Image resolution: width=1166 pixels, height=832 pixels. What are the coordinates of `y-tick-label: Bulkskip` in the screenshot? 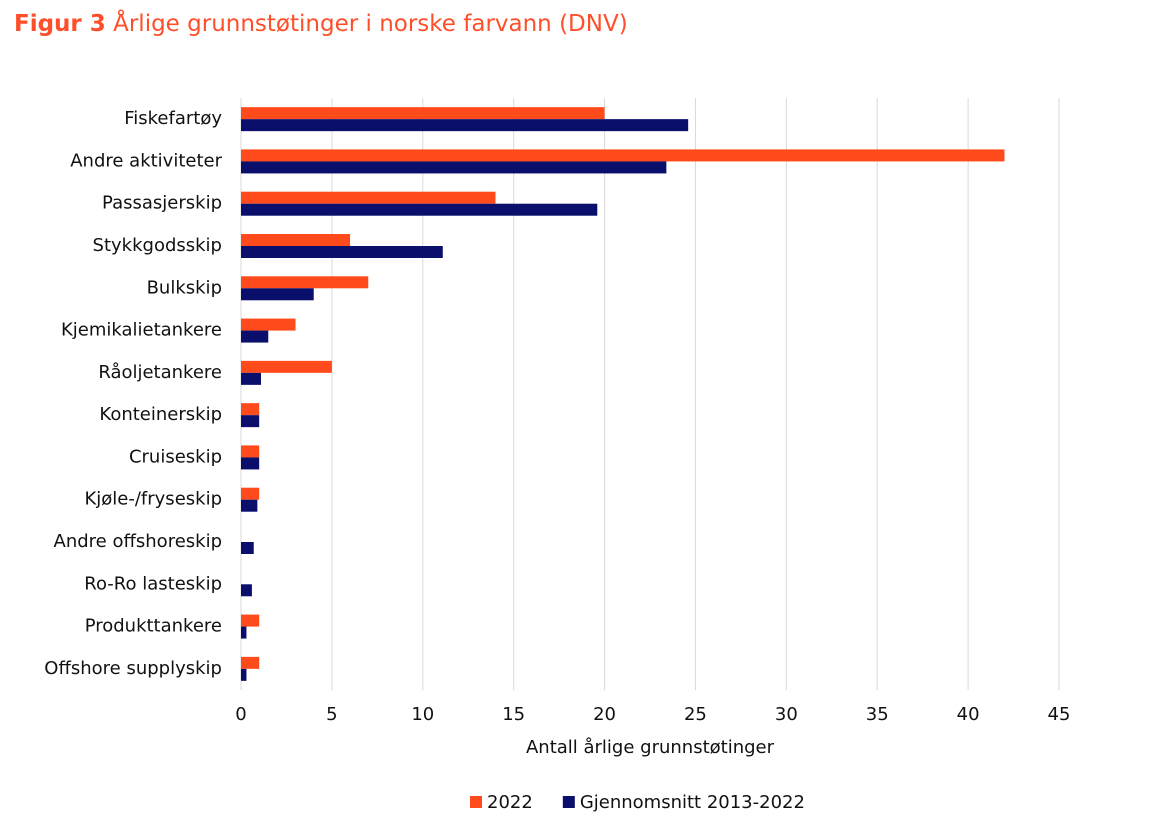 It's located at (184, 287).